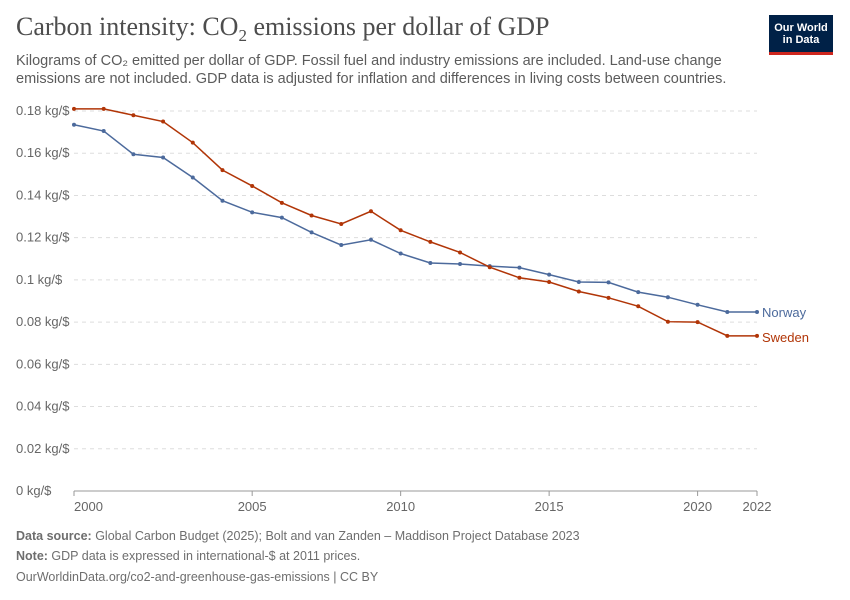 Image resolution: width=850 pixels, height=600 pixels. I want to click on owid-logo: Our World in Data, so click(801, 35).